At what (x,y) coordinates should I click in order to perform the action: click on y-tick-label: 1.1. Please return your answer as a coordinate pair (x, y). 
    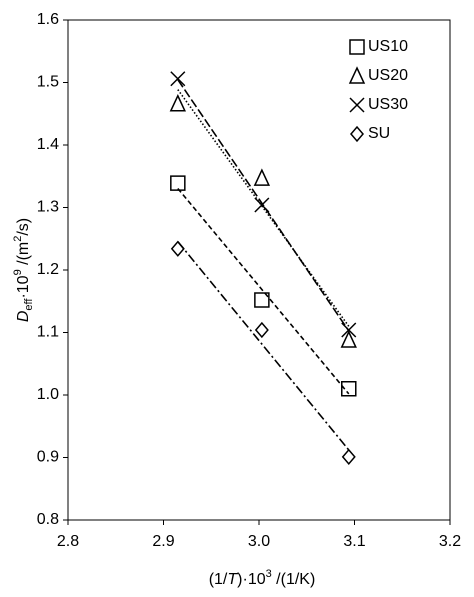
    Looking at the image, I should click on (48, 332).